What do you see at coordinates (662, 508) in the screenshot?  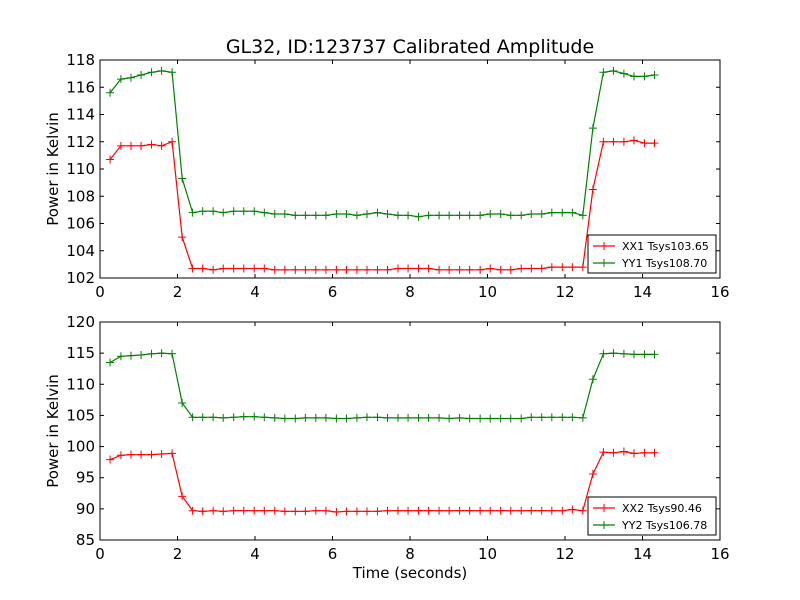 I see `legend-label: XX2 Tsys90.46` at bounding box center [662, 508].